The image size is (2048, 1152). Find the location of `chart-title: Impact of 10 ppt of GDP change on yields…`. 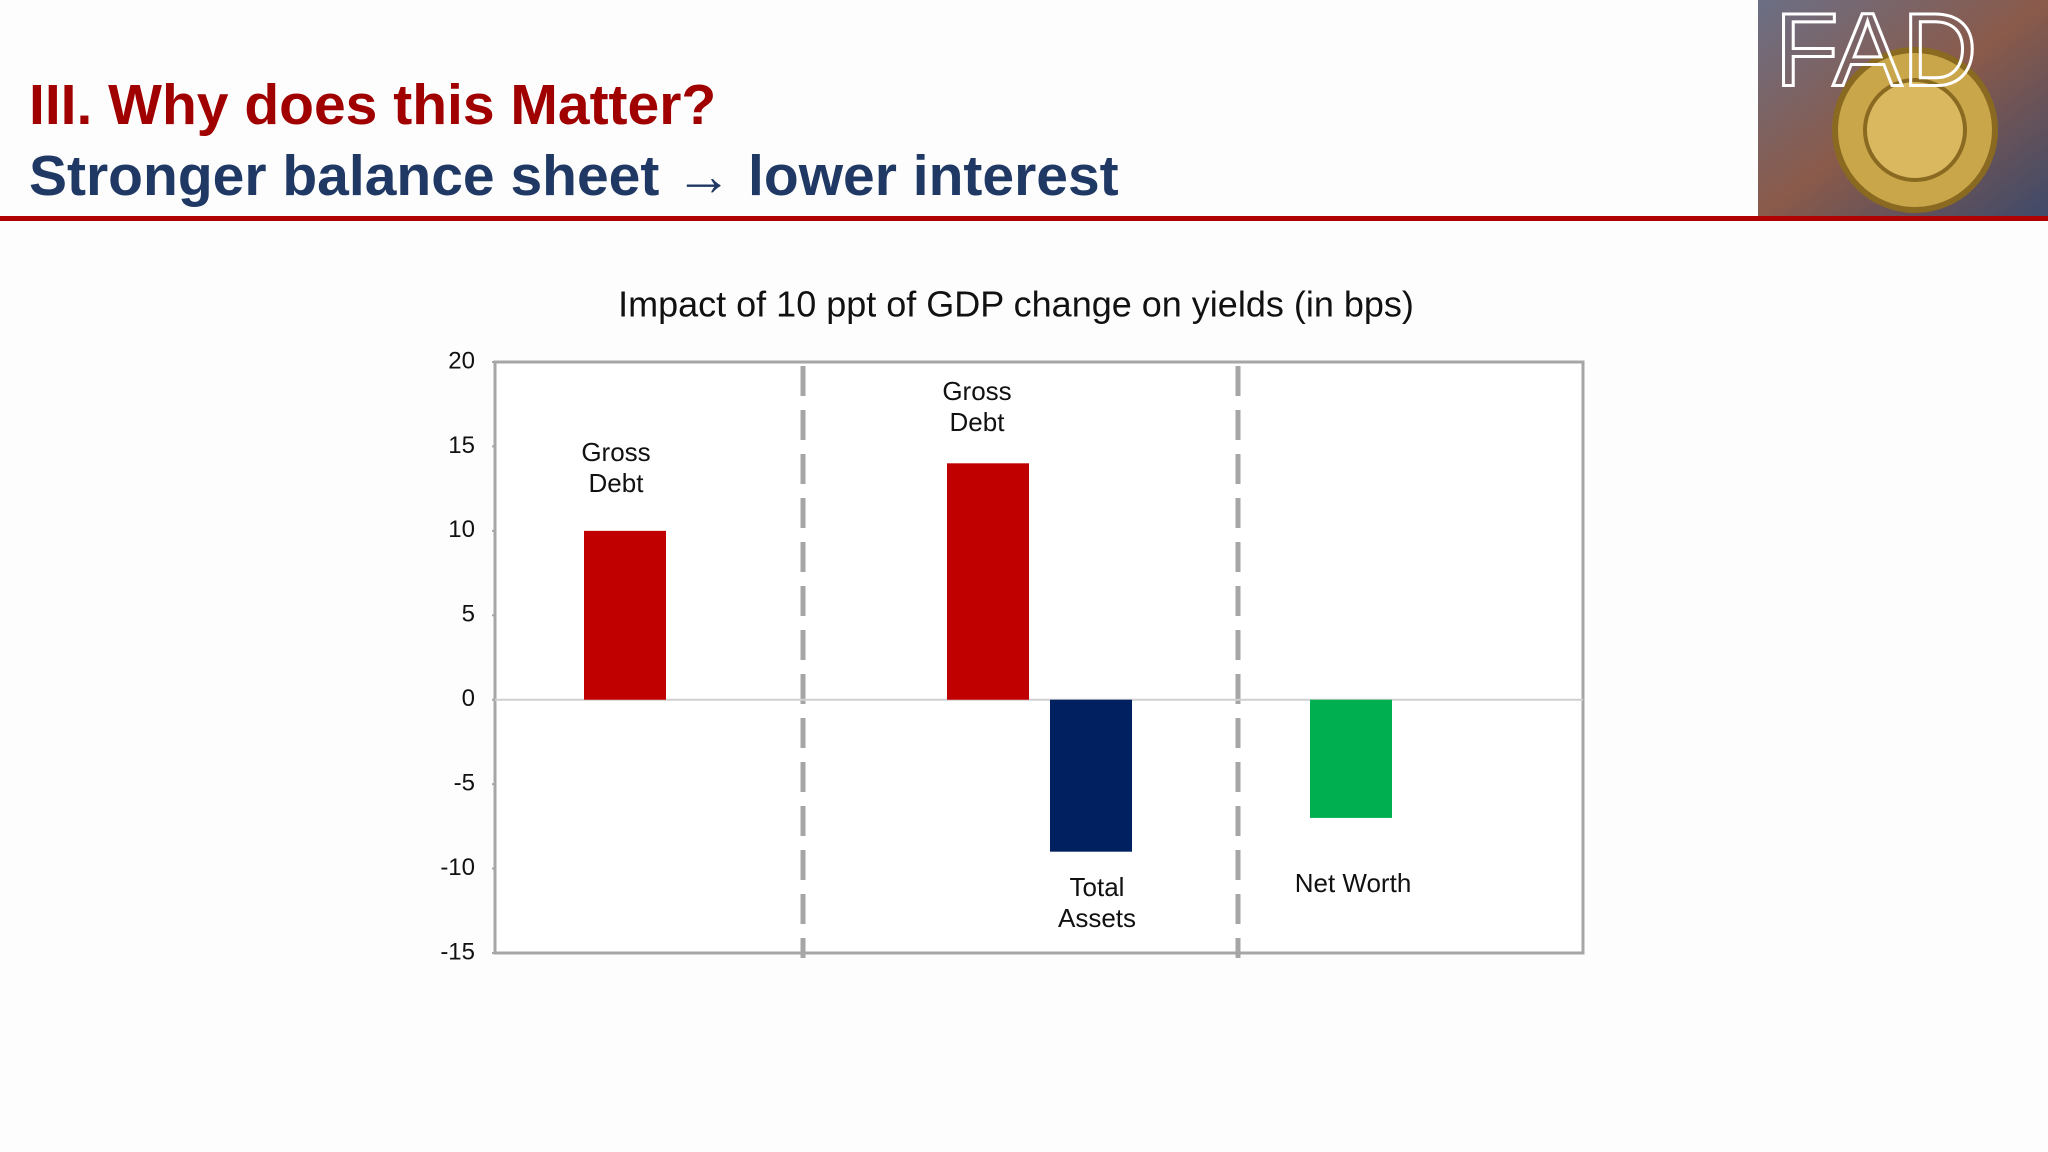

chart-title: Impact of 10 ppt of GDP change on yields… is located at coordinates (1016, 304).